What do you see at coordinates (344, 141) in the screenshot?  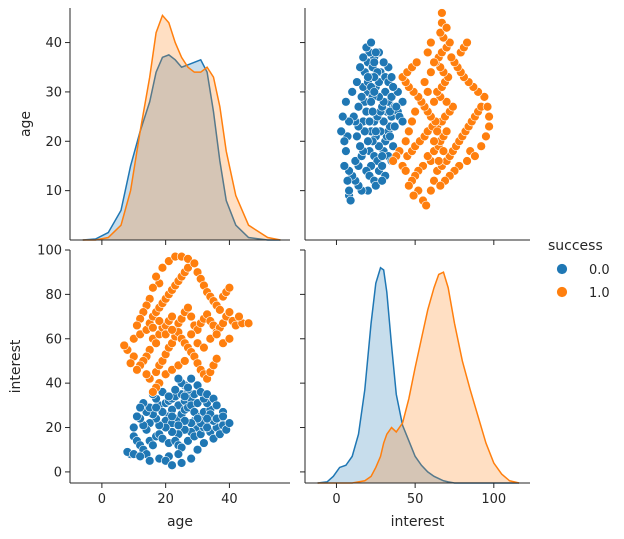 I see `scatter-ia-0.0-point-83` at bounding box center [344, 141].